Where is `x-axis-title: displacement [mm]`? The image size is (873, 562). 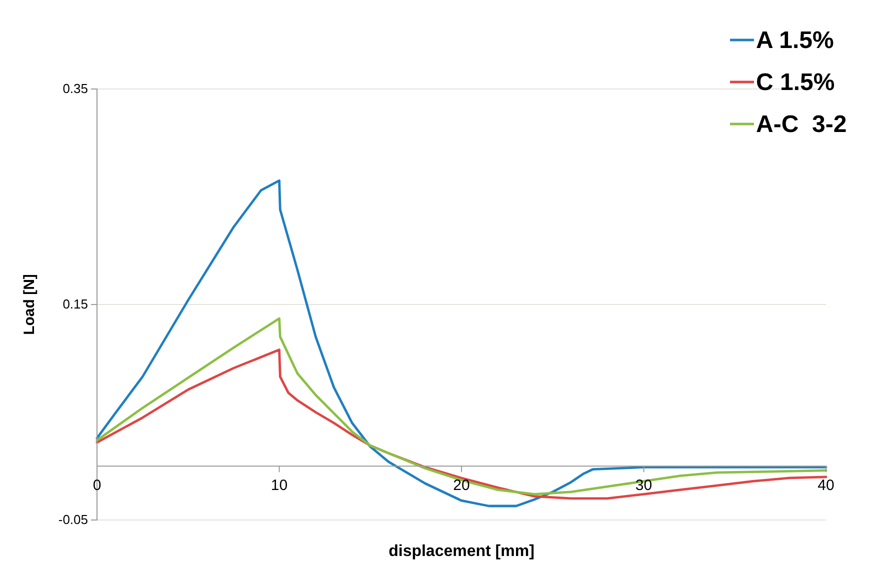 x-axis-title: displacement [mm] is located at coordinates (461, 551).